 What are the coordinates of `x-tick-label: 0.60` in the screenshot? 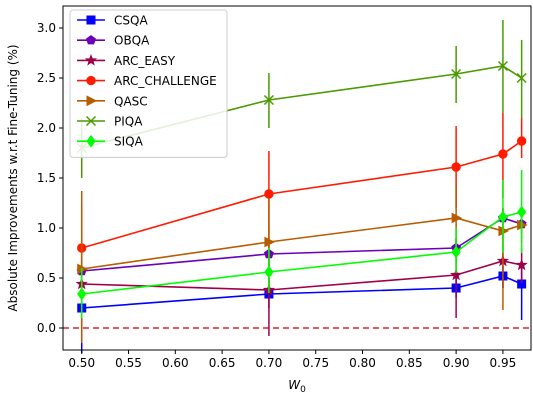 It's located at (175, 363).